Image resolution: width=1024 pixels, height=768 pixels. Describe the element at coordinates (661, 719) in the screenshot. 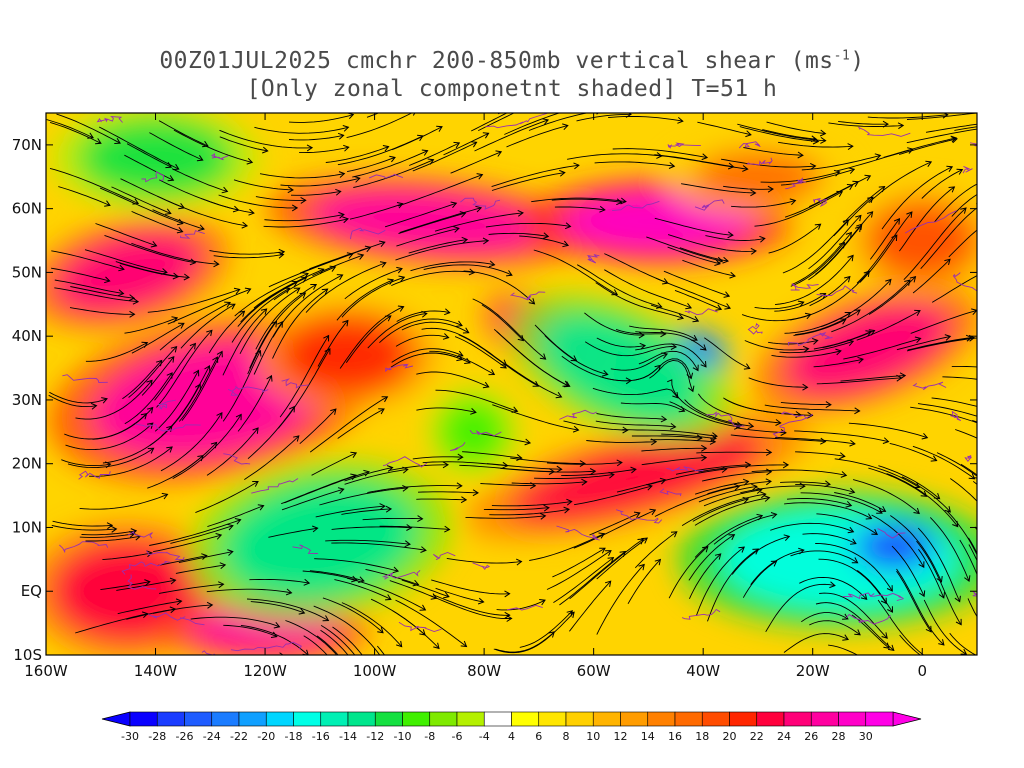

I see `colorbar-swatch` at that location.